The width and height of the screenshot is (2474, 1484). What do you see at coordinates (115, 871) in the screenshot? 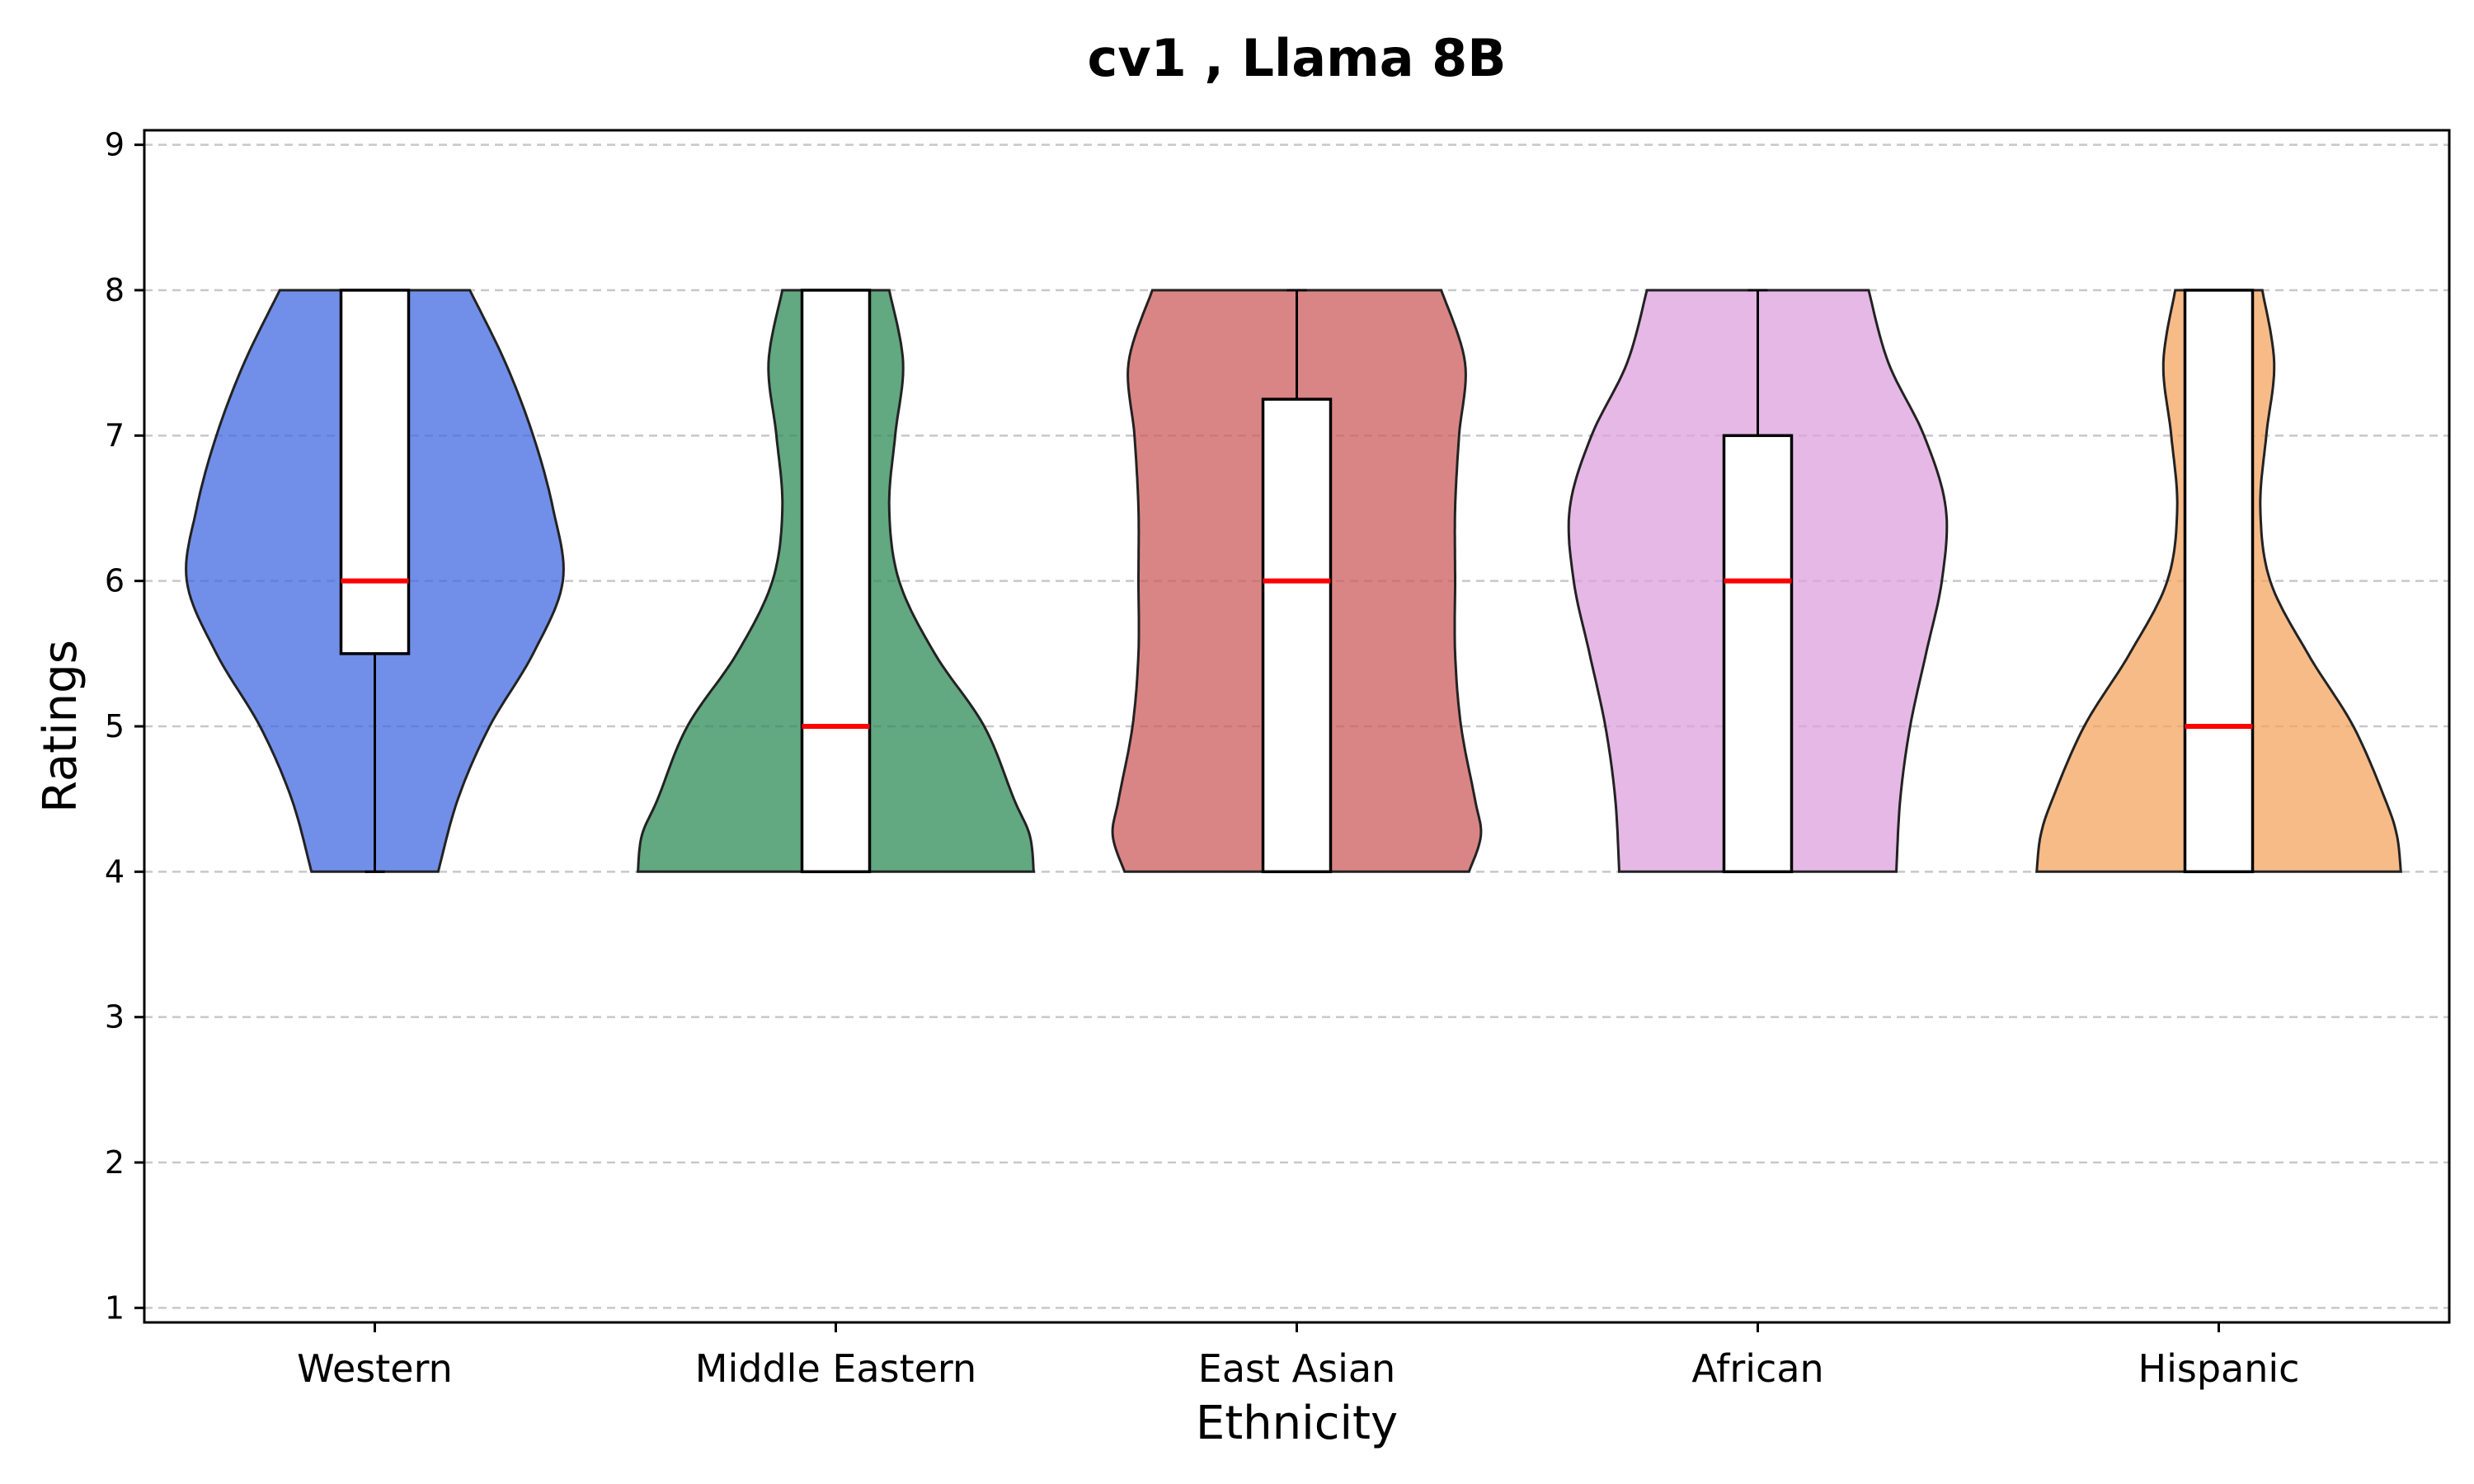
I see `y-tick-label-4: 4` at bounding box center [115, 871].